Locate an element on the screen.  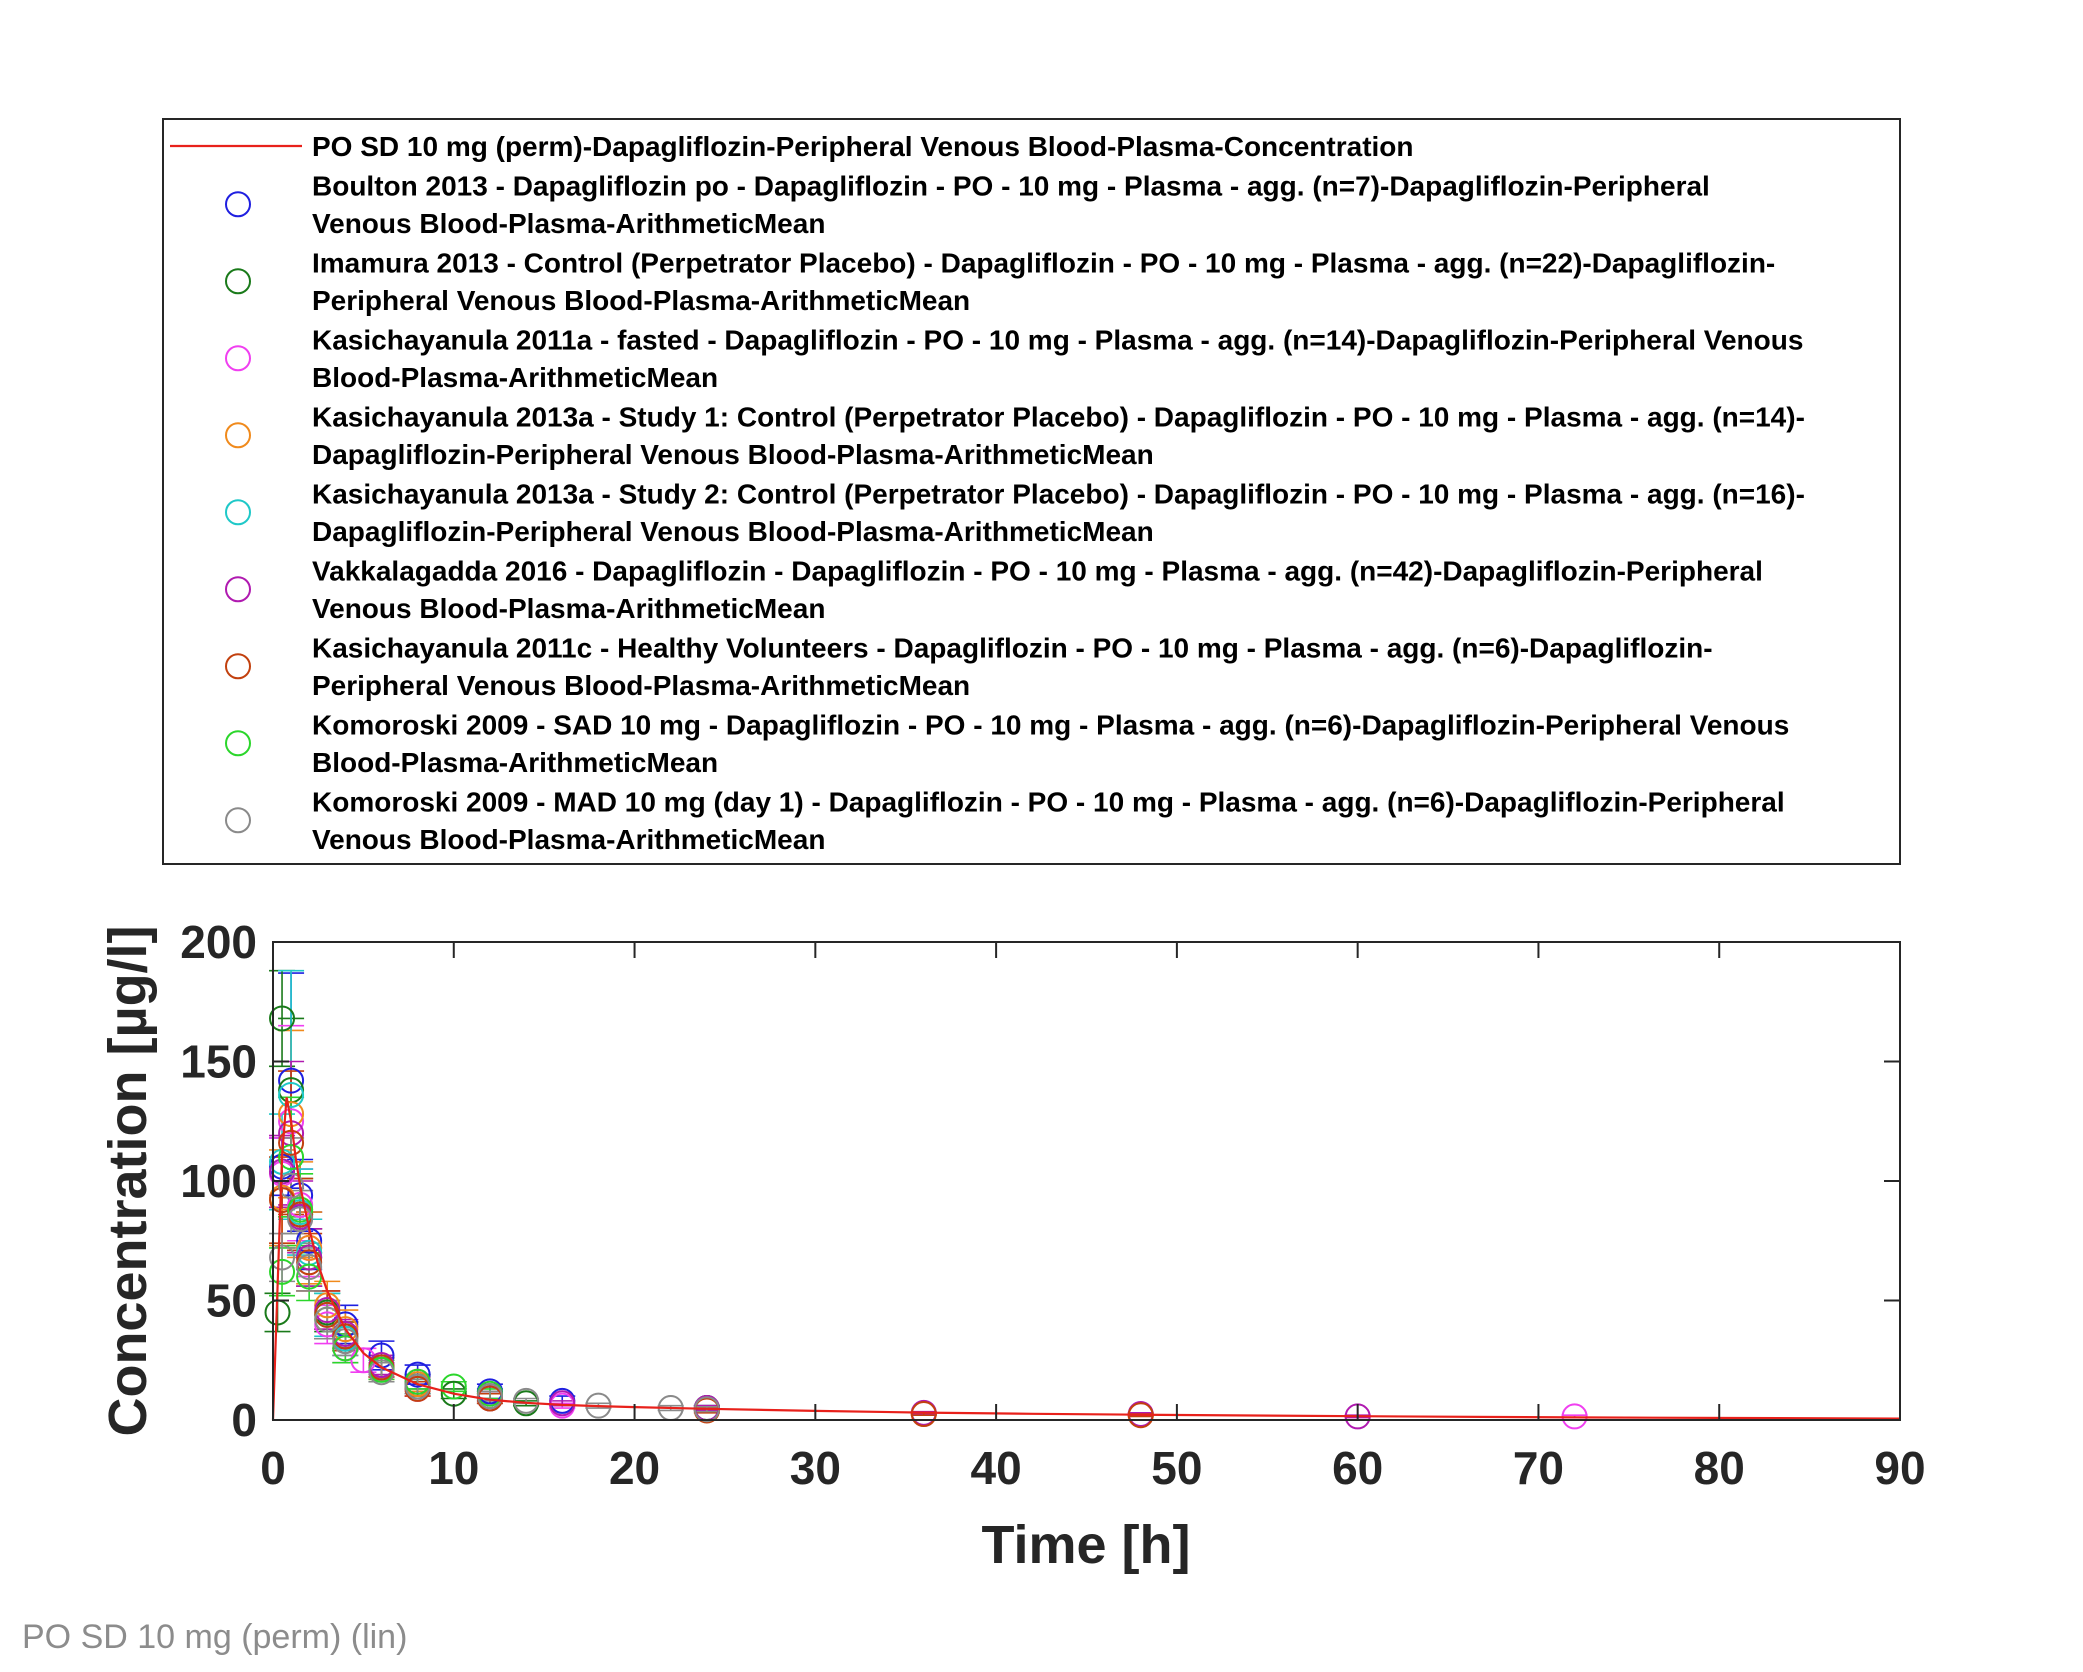
x-tick-label: 0 is located at coordinates (273, 1468).